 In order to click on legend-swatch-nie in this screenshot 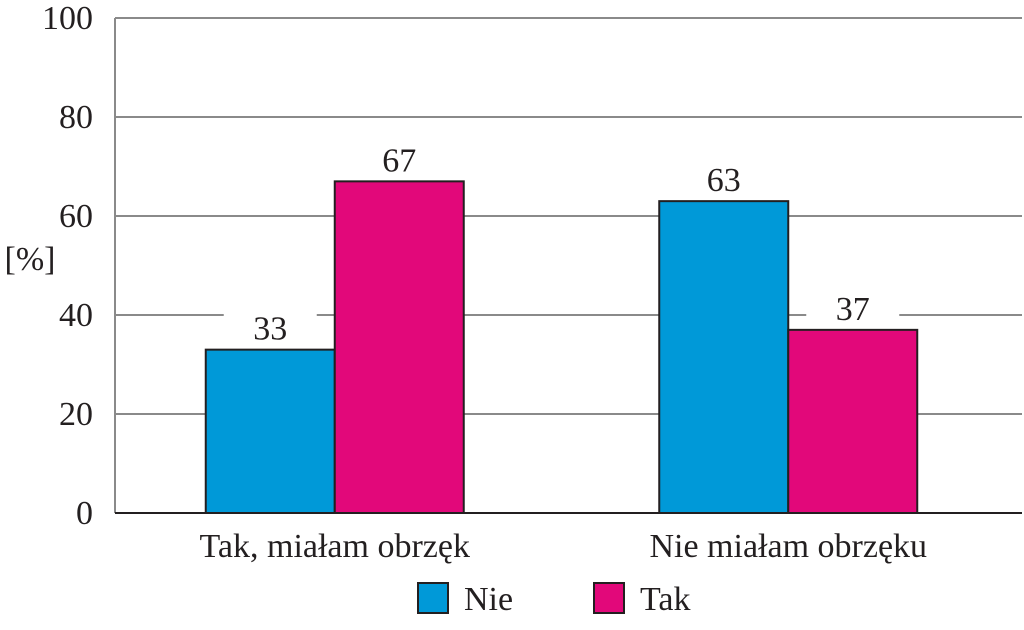, I will do `click(433, 598)`.